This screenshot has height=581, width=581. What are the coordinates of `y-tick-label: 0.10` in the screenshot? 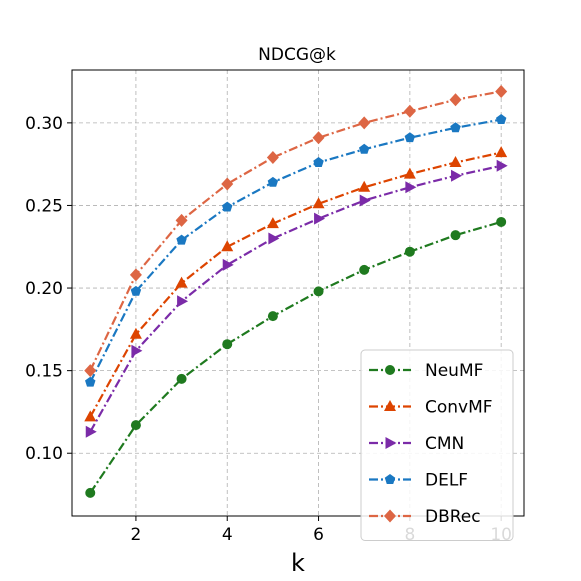 It's located at (44, 454).